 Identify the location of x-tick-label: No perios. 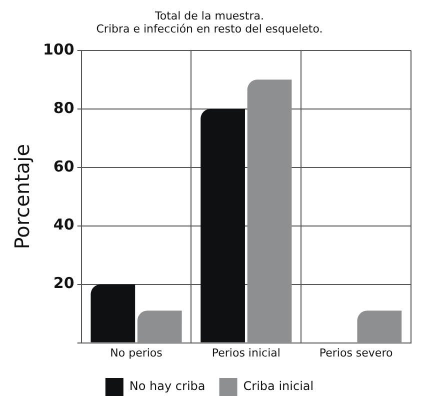
(136, 353).